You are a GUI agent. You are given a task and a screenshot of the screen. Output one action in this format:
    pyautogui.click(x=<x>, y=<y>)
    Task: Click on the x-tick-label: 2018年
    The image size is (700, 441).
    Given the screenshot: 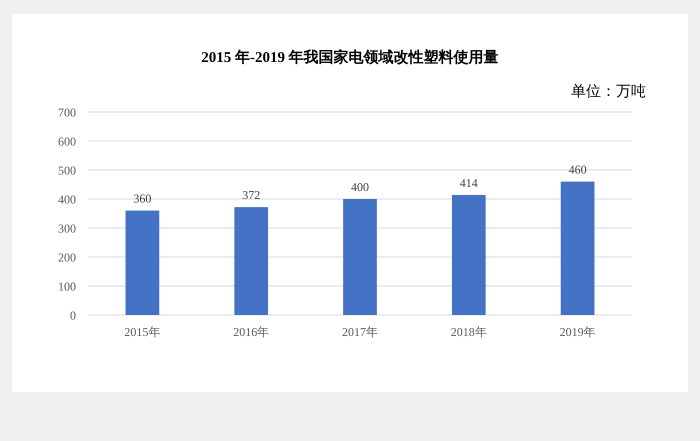 What is the action you would take?
    pyautogui.click(x=468, y=332)
    